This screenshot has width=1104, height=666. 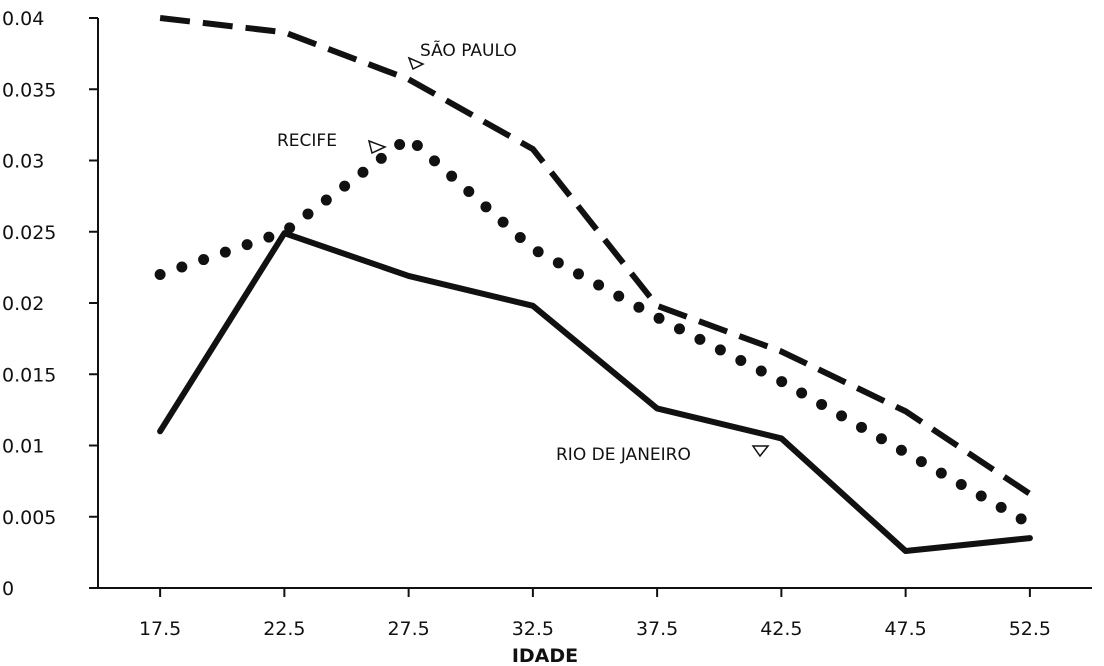 What do you see at coordinates (905, 629) in the screenshot?
I see `x-tick-label: 47.5` at bounding box center [905, 629].